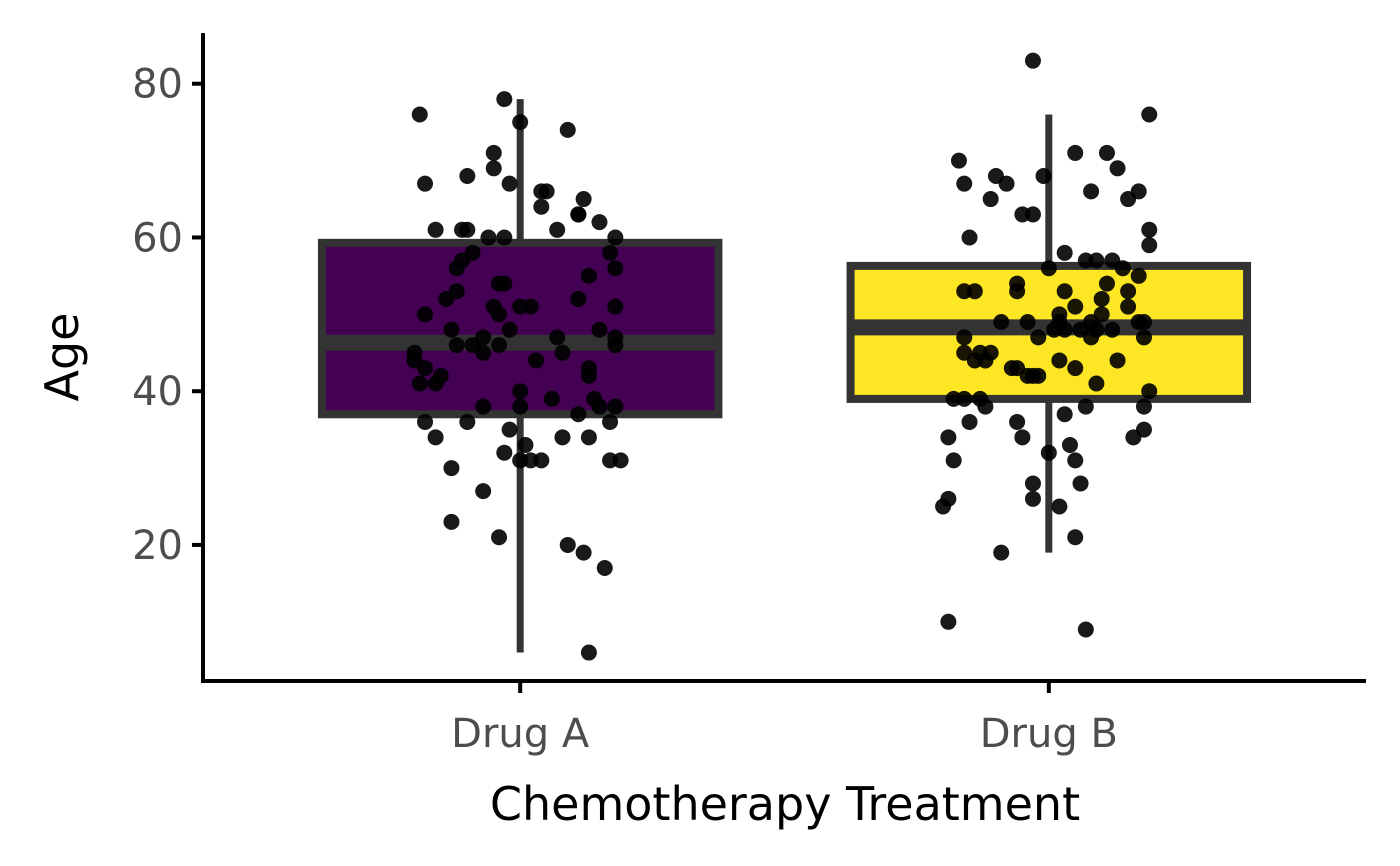 The height and width of the screenshot is (866, 1400). What do you see at coordinates (157, 238) in the screenshot?
I see `y-tick-label: 60` at bounding box center [157, 238].